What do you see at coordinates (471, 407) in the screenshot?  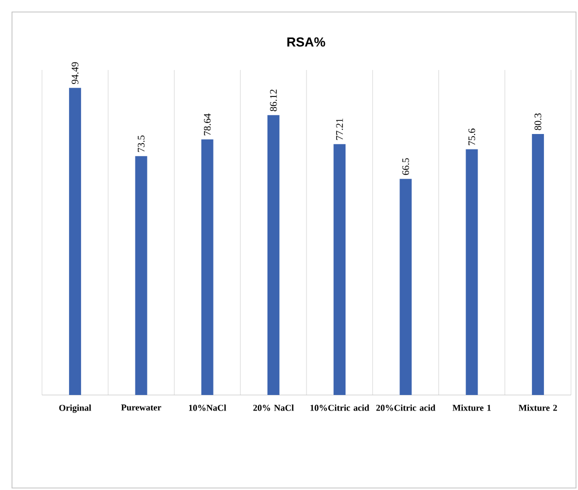 I see `x-tick-label: Mixture 1` at bounding box center [471, 407].